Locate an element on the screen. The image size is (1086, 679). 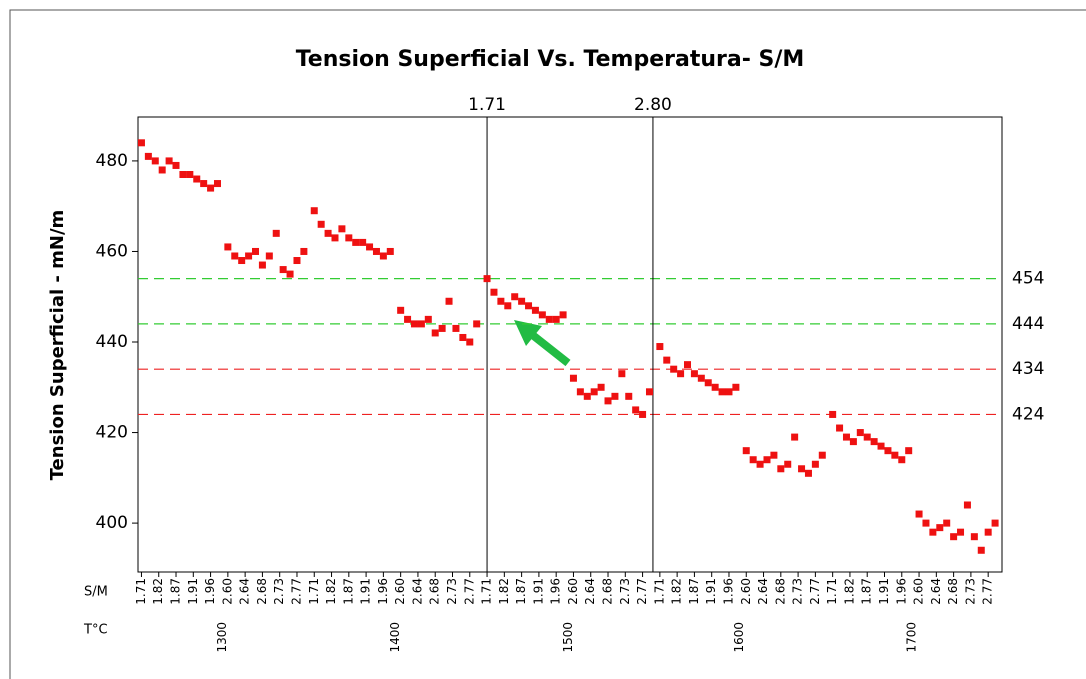
x2-tick-label: 1400 is located at coordinates (395, 637).